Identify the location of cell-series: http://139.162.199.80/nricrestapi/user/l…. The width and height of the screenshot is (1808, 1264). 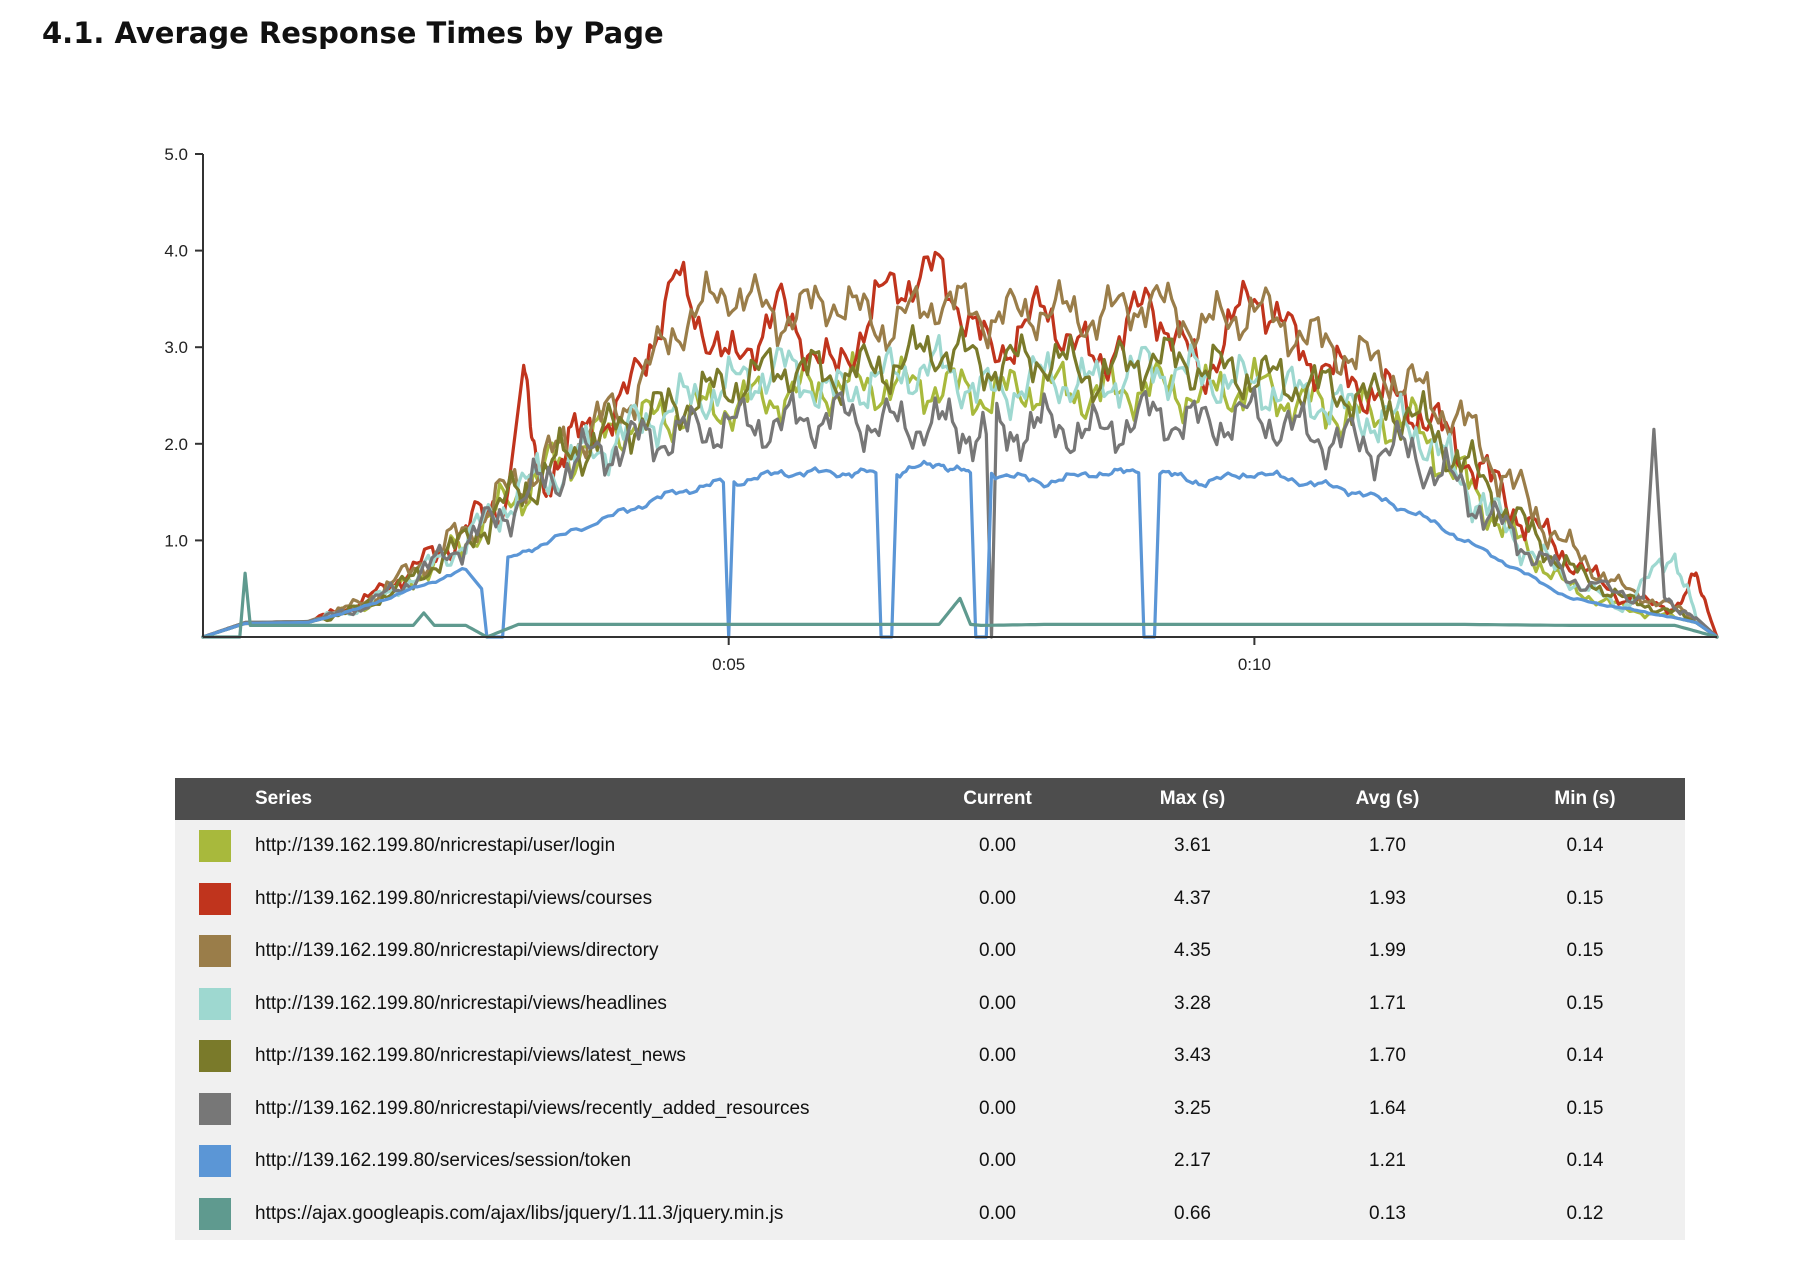
(435, 846).